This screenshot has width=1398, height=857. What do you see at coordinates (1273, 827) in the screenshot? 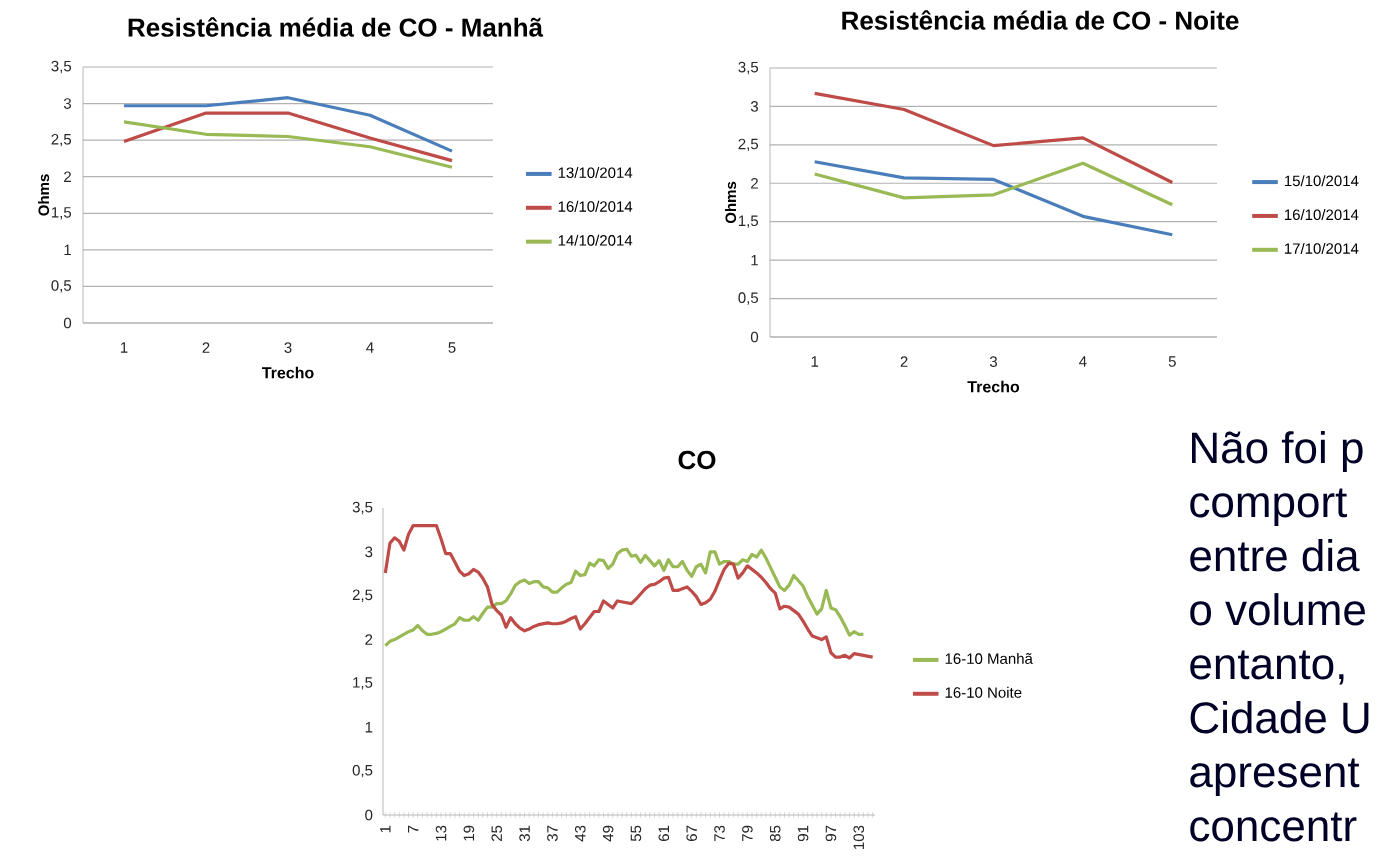
I see `text: concentr` at bounding box center [1273, 827].